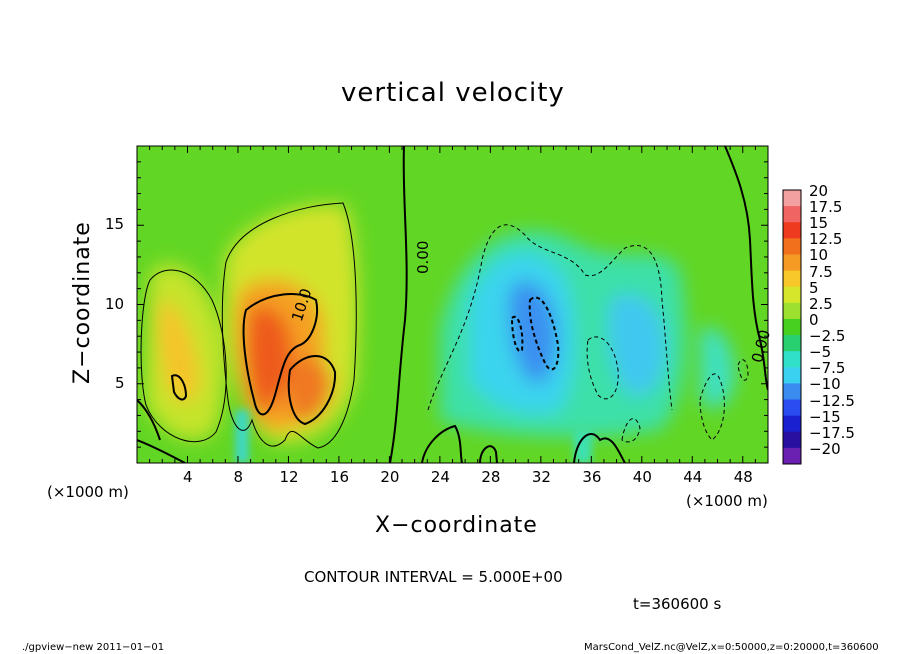  Describe the element at coordinates (819, 191) in the screenshot. I see `colorbar-label: 20` at that location.